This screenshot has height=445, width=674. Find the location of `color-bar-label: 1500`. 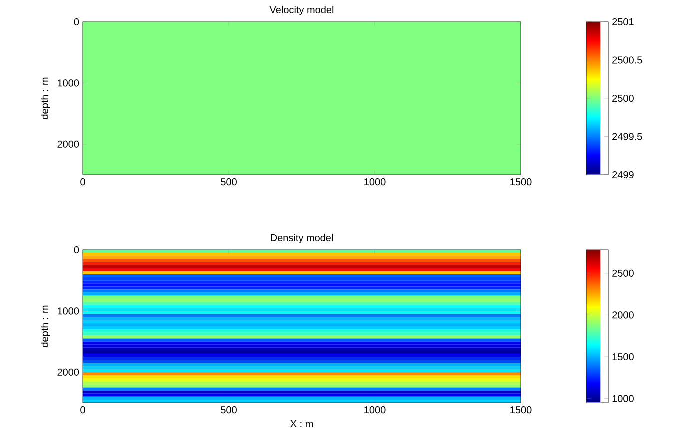

color-bar-label: 1500 is located at coordinates (623, 357).